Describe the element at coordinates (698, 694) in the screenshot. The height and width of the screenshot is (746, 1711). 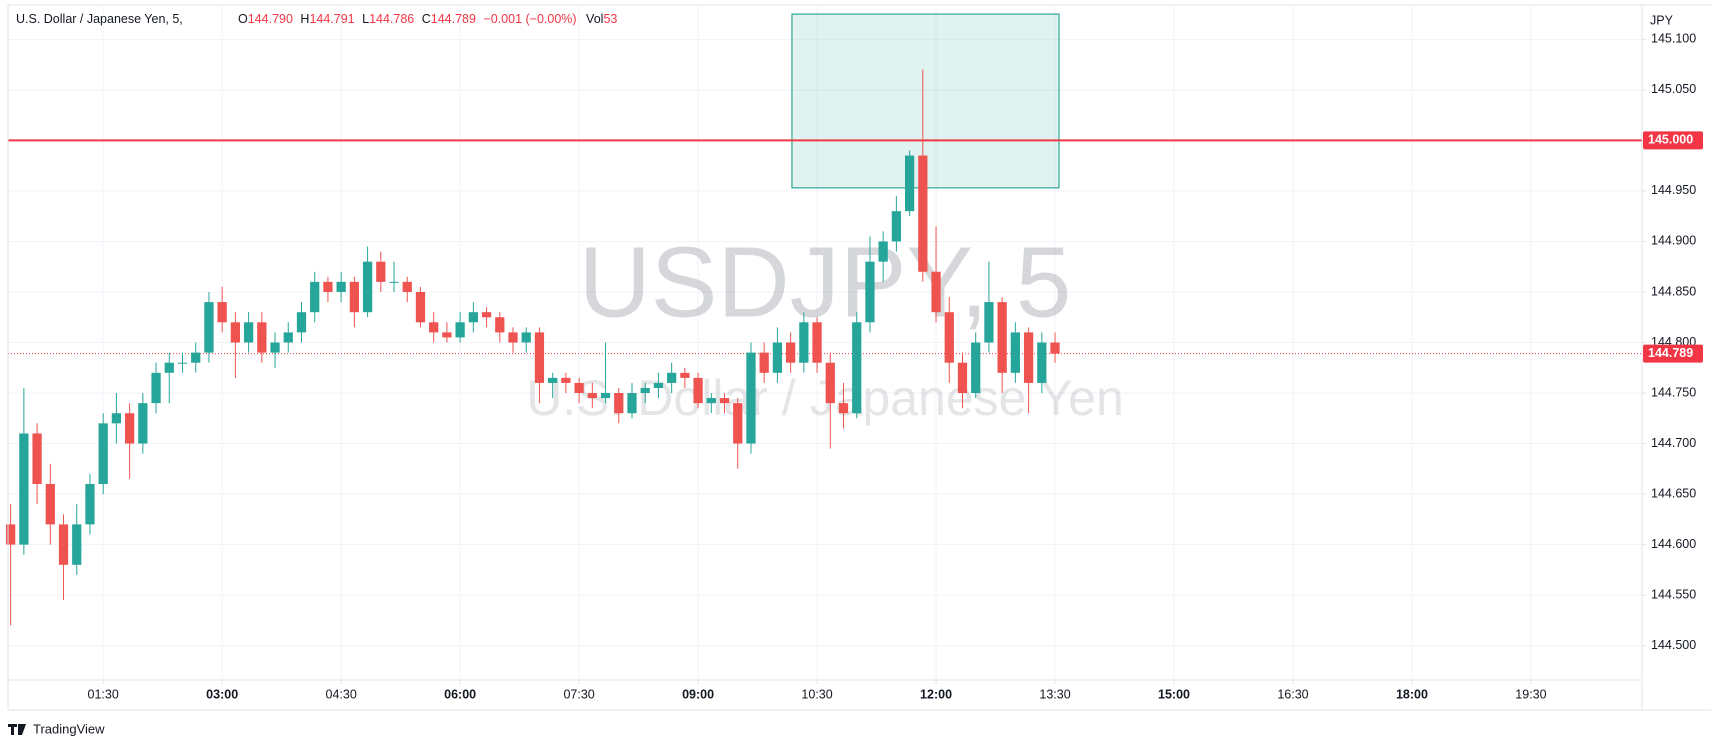
I see `x-tick-label: 09:00` at that location.